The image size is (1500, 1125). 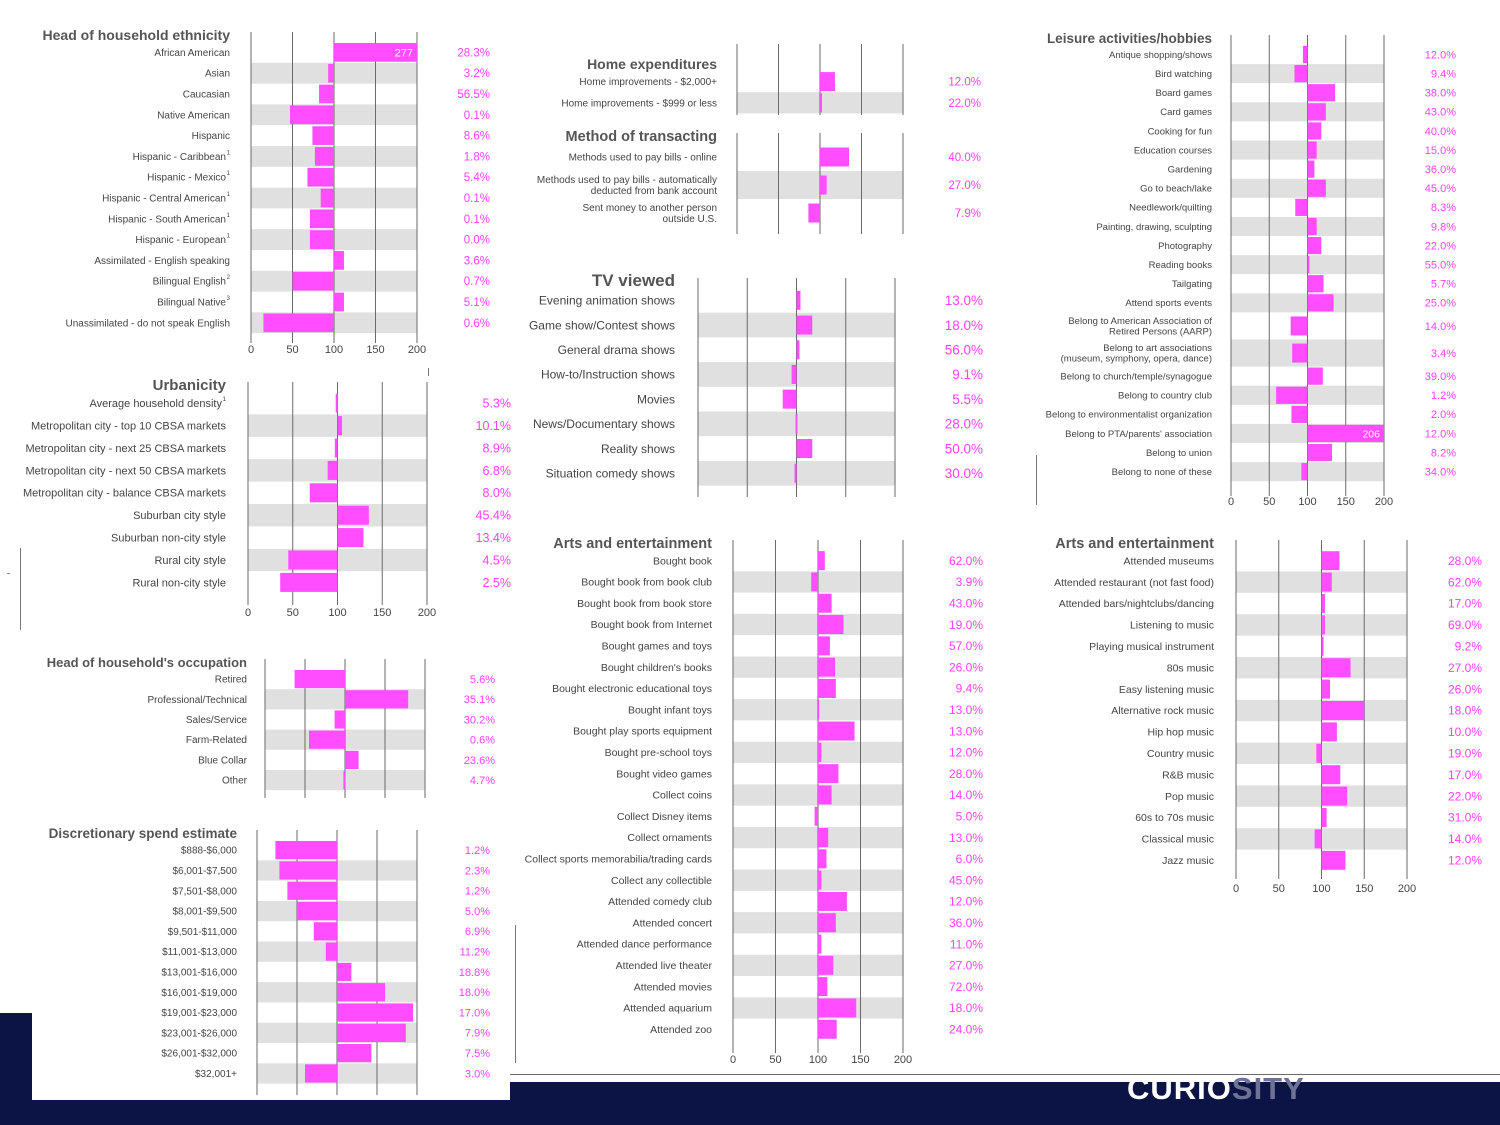 I want to click on category-label: $9,501-$11,000, so click(x=203, y=932).